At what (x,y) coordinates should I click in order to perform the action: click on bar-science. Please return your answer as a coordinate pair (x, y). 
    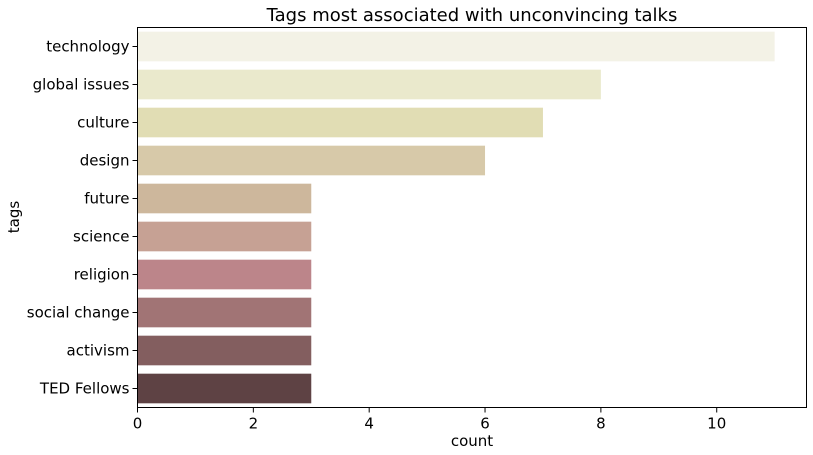
    Looking at the image, I should click on (224, 236).